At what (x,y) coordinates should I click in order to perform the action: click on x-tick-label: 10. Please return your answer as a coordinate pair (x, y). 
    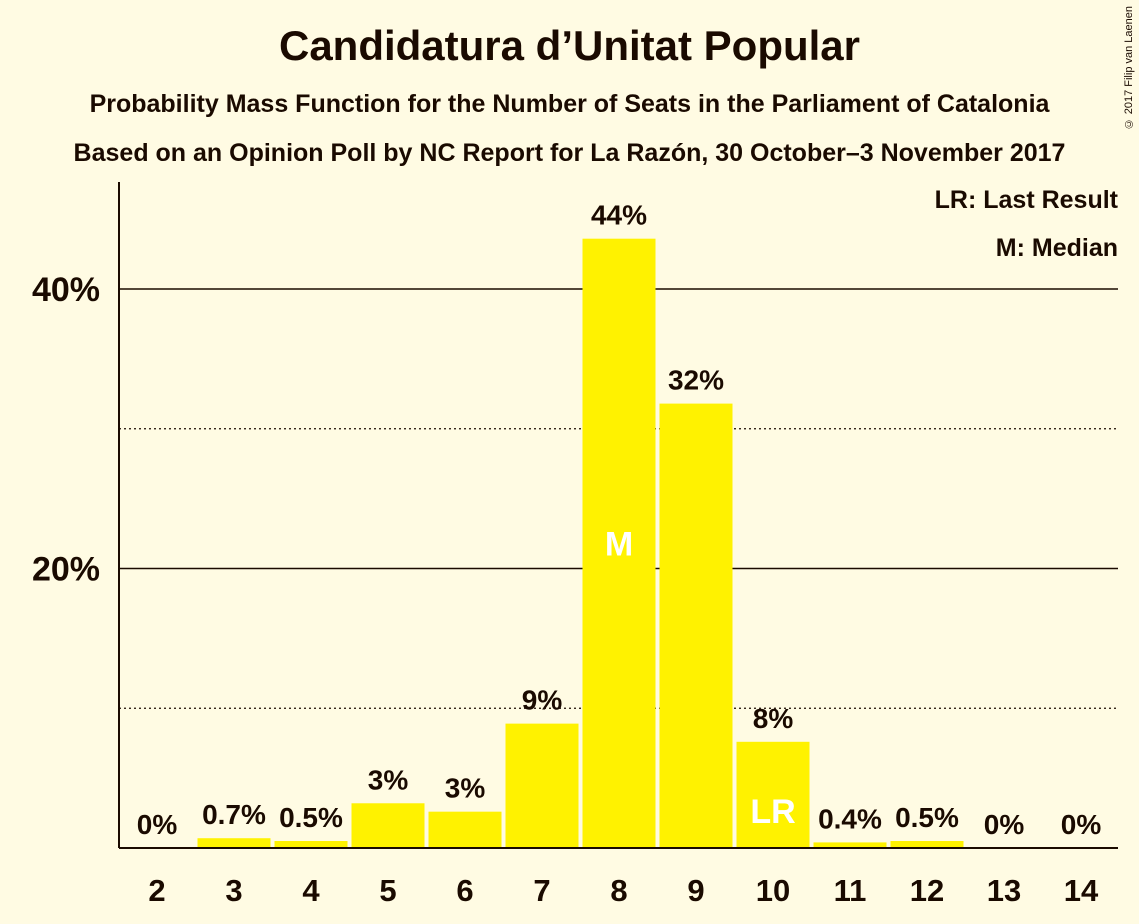
    Looking at the image, I should click on (773, 890).